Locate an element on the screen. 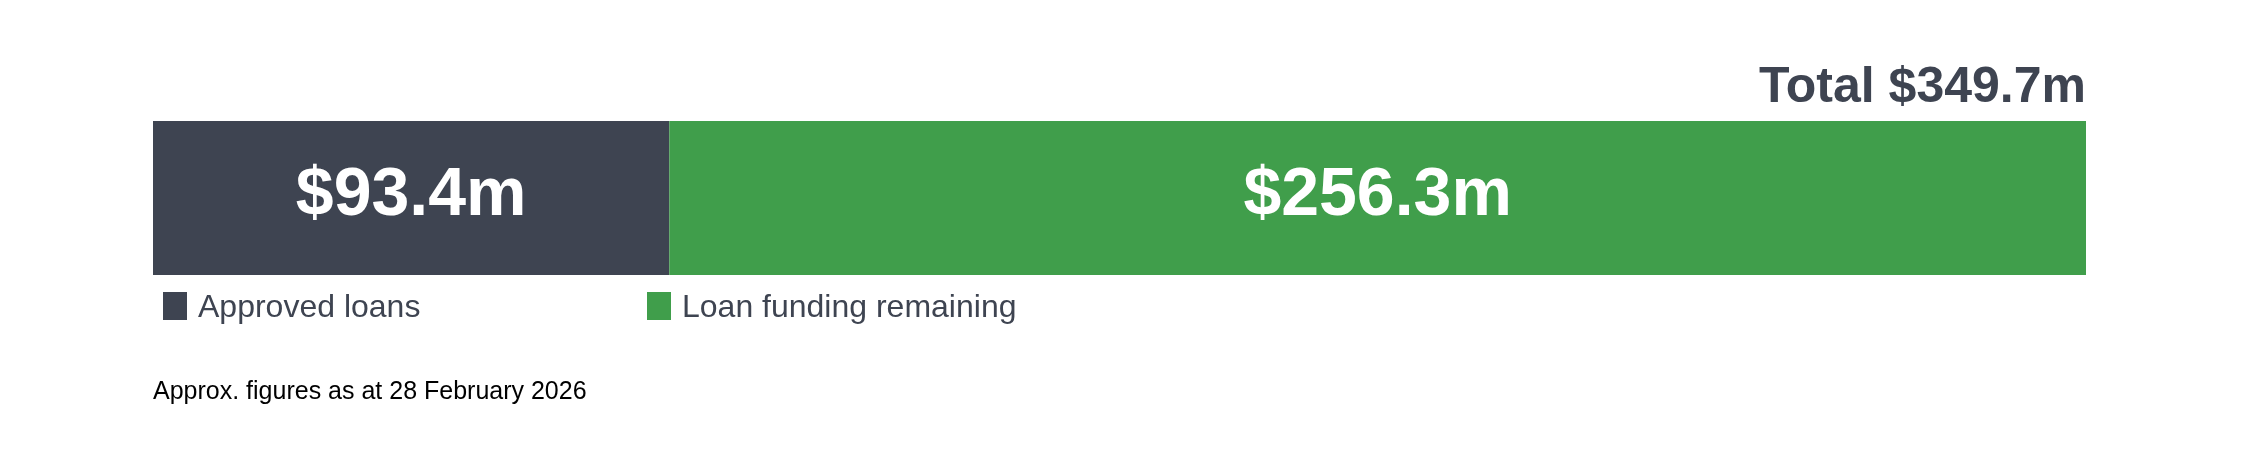 Image resolution: width=2268 pixels, height=454 pixels. legend-label: Approved loans is located at coordinates (309, 306).